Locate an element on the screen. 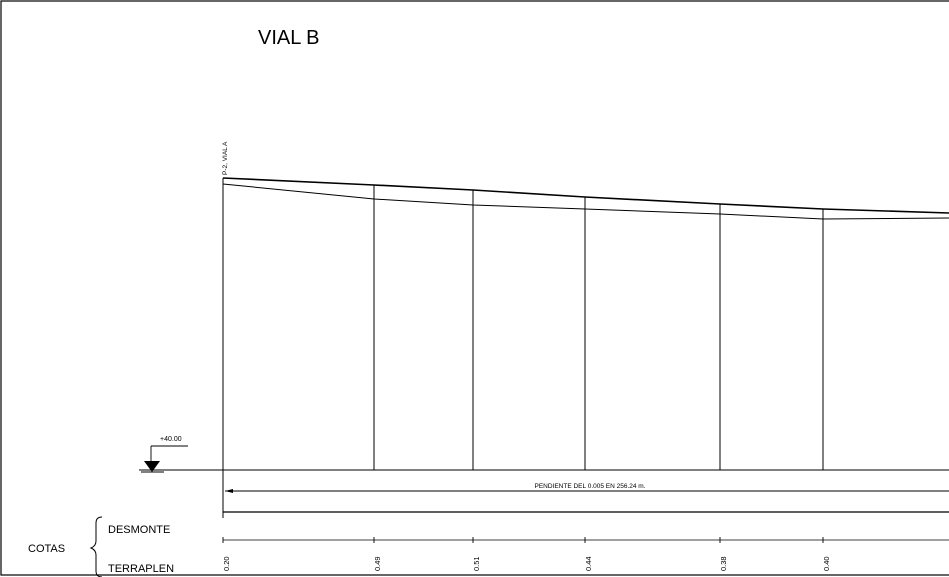 The image size is (949, 577). datum-elevation-label: +40.00 is located at coordinates (171, 439).